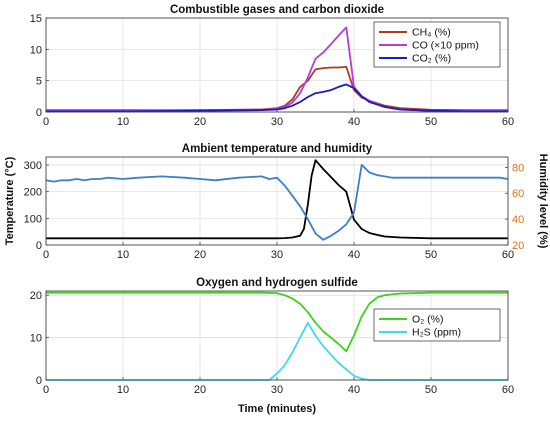 The width and height of the screenshot is (550, 424). I want to click on y-tick-label: 300, so click(33, 166).